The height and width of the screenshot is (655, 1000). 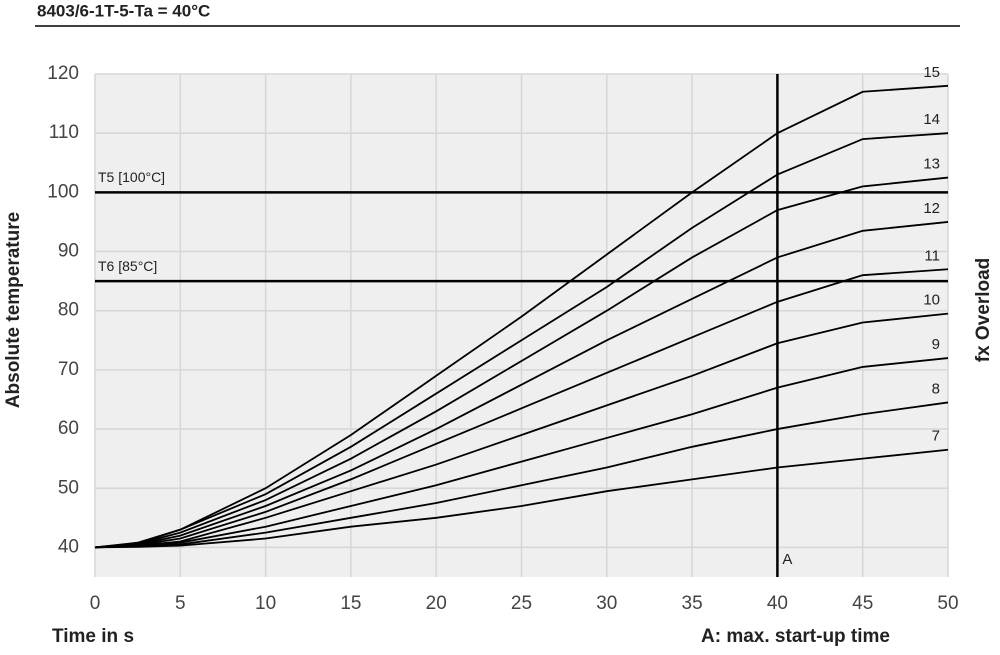 What do you see at coordinates (787, 559) in the screenshot?
I see `reference-label: A` at bounding box center [787, 559].